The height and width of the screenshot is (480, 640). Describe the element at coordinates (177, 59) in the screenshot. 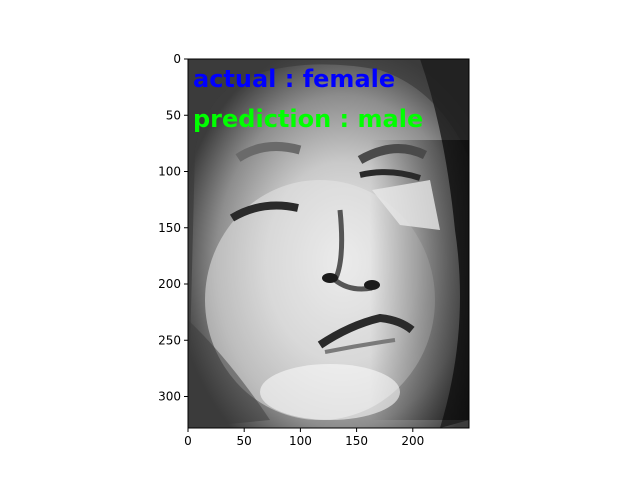

I see `y-tick-label: 0` at that location.